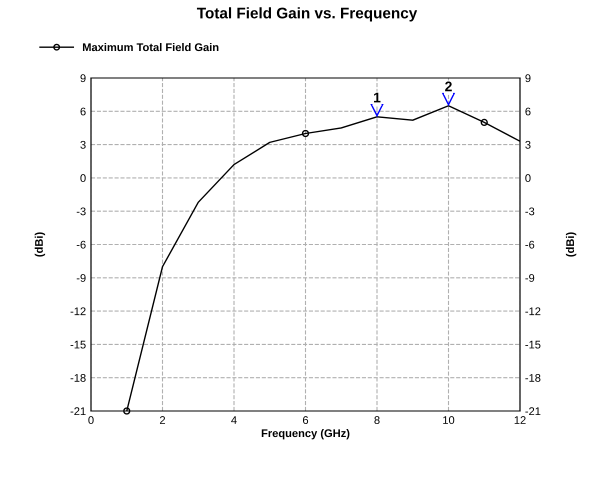 The image size is (614, 483). What do you see at coordinates (529, 211) in the screenshot?
I see `y2-tick-label: -3` at bounding box center [529, 211].